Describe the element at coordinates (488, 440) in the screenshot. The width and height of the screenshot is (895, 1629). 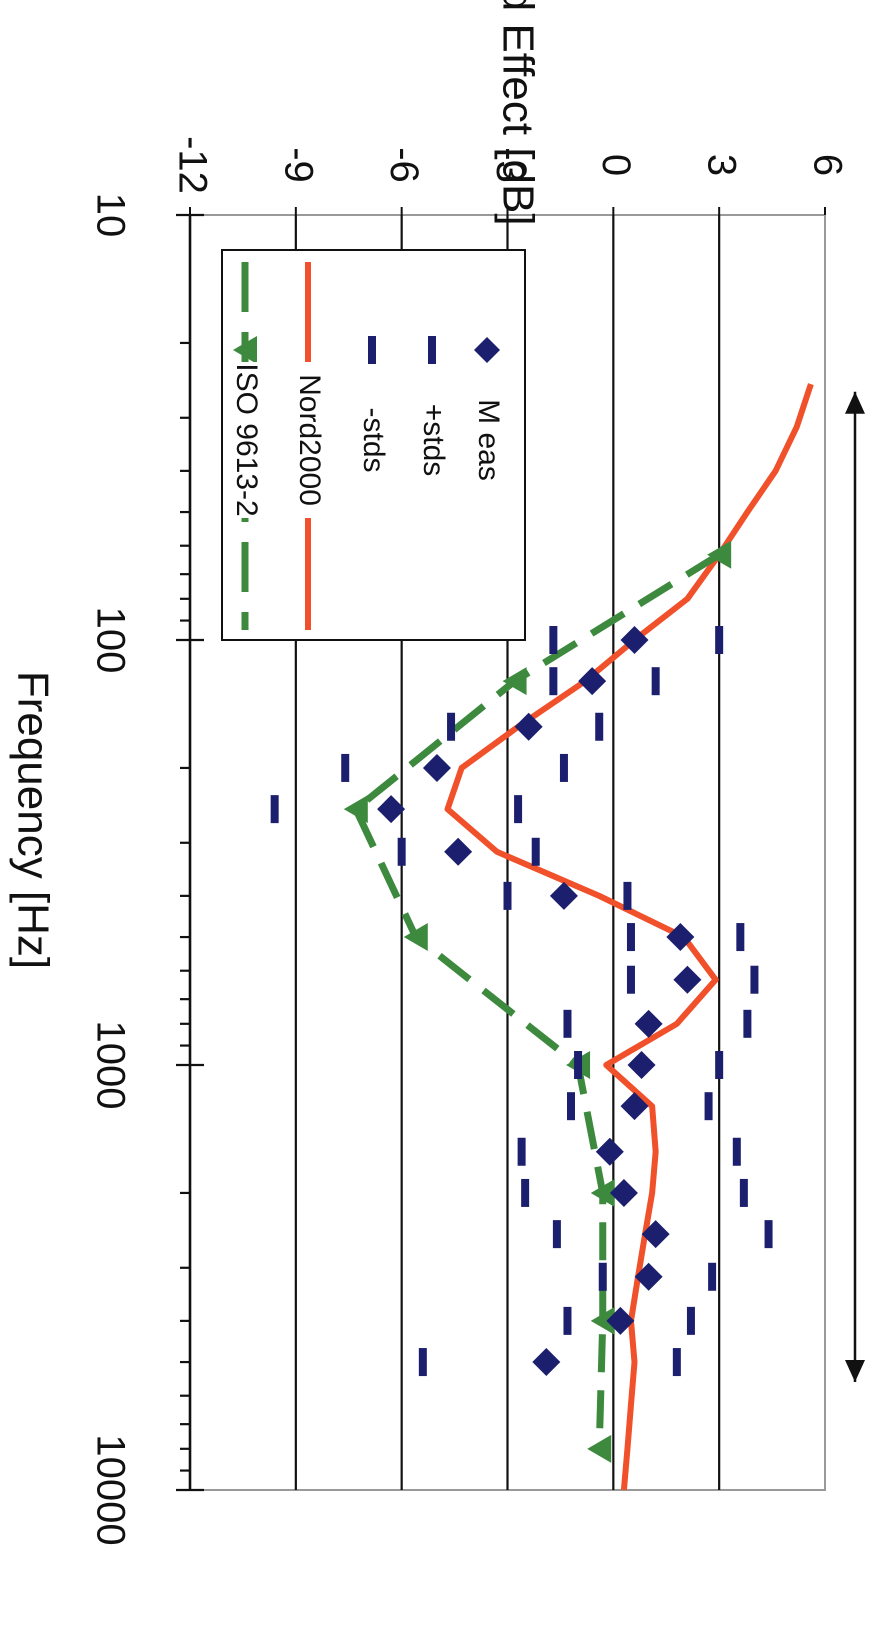
I see `legend-label-meas: M eas` at that location.